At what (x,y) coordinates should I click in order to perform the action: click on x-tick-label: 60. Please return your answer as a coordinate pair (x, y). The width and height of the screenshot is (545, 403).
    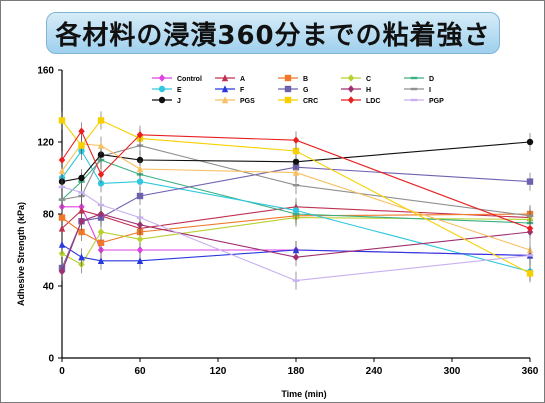
    Looking at the image, I should click on (140, 371).